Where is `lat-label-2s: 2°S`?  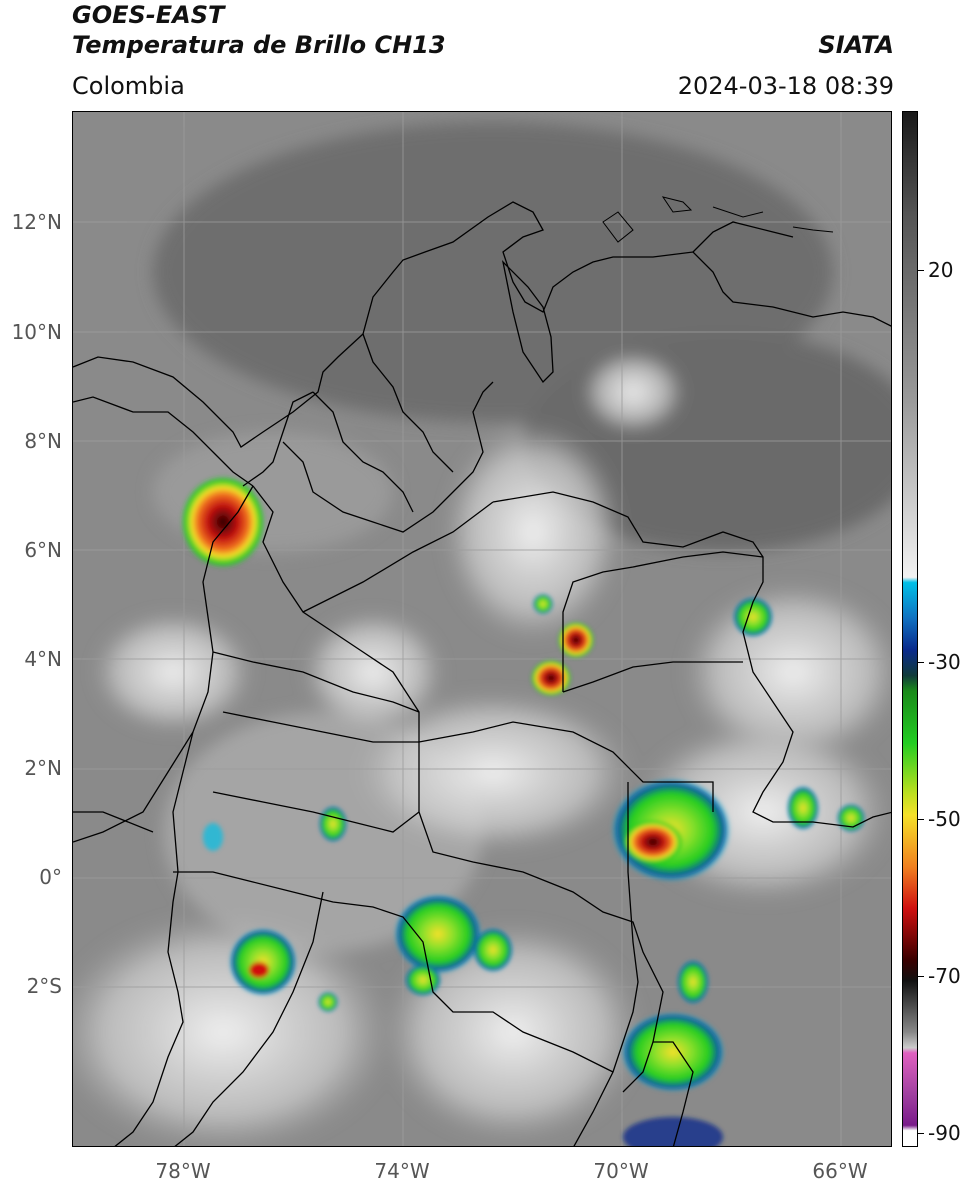 lat-label-2s: 2°S is located at coordinates (44, 986).